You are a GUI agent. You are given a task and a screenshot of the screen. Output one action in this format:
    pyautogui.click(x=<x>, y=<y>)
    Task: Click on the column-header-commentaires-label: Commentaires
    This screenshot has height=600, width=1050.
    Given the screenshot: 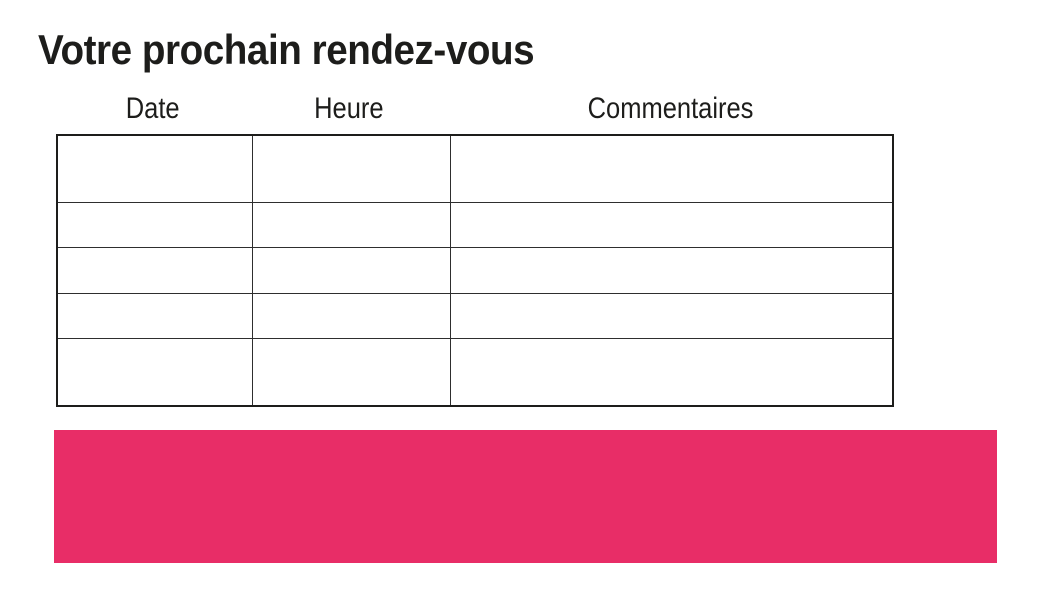 What is the action you would take?
    pyautogui.click(x=670, y=108)
    